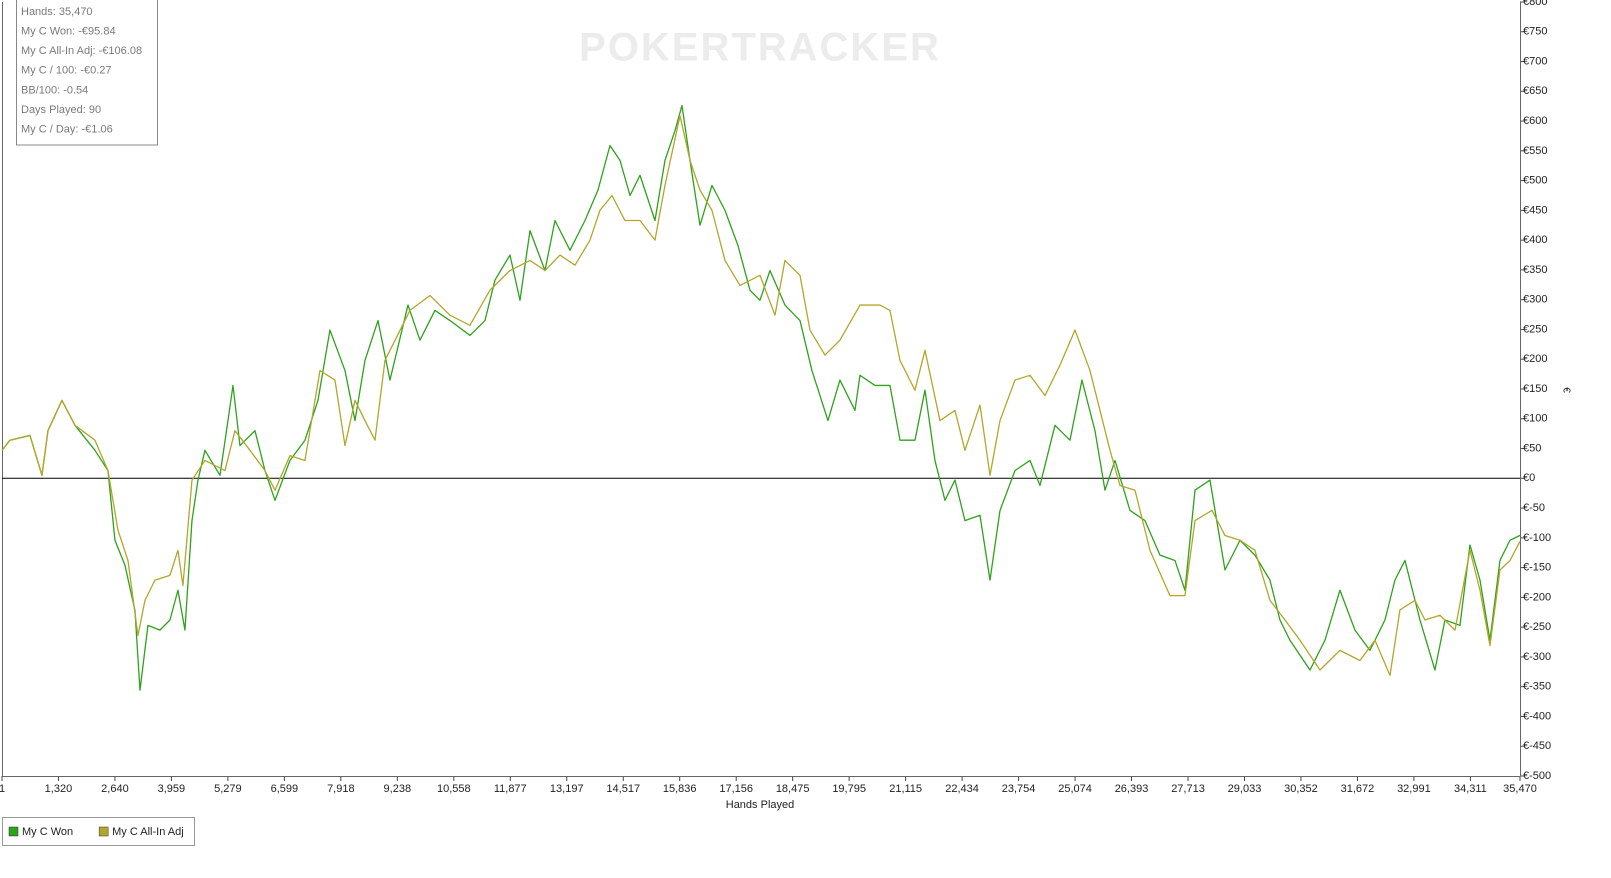 The height and width of the screenshot is (878, 1611). I want to click on x-tick-label: 10,558, so click(454, 789).